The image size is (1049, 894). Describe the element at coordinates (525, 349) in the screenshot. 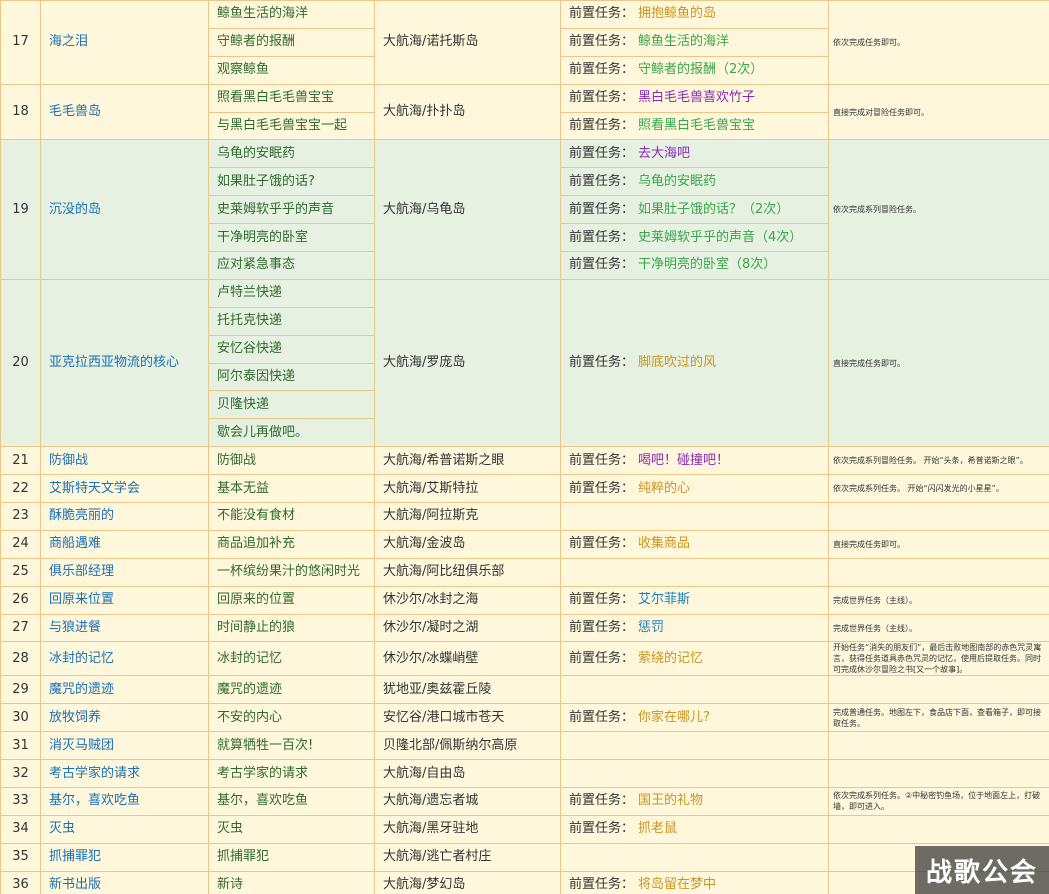

I see `table-row: 安忆谷快递` at that location.